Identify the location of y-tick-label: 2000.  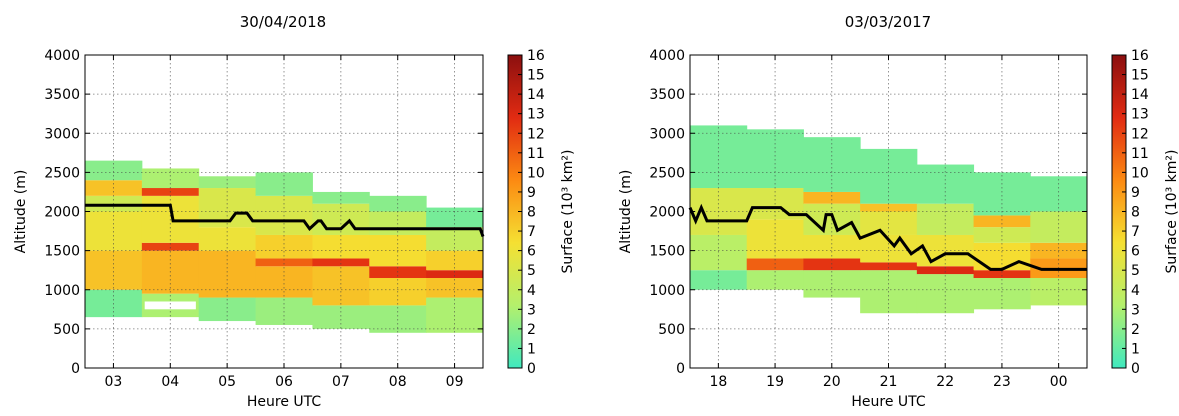
(667, 213).